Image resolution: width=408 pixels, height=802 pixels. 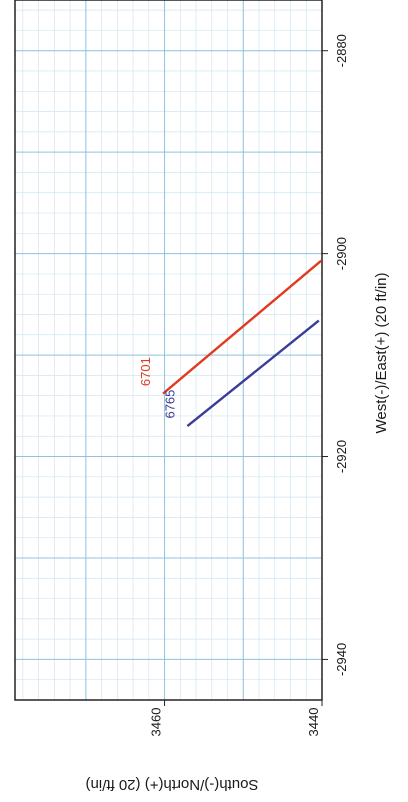 I want to click on series-lines: 6701 6765, so click(x=230, y=343).